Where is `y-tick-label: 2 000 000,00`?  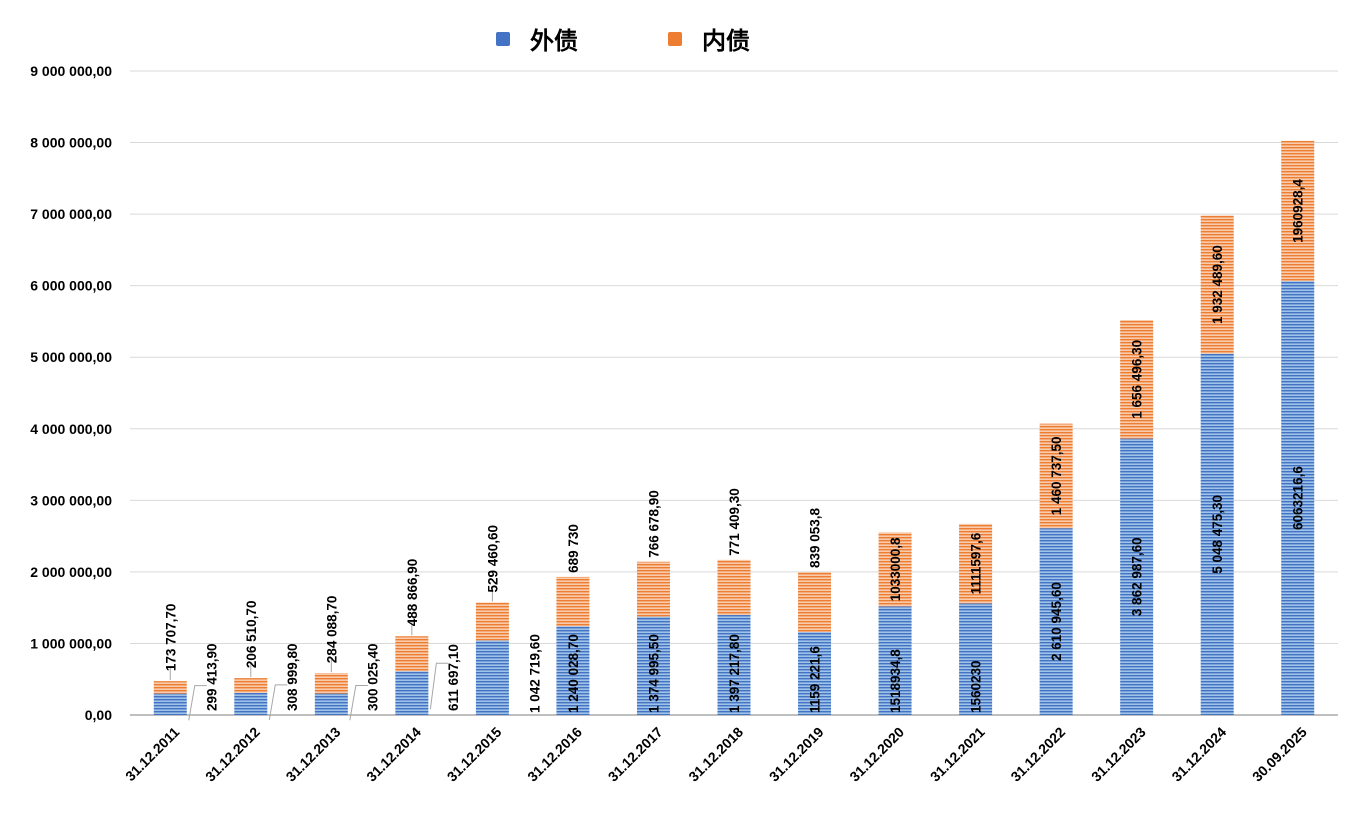 y-tick-label: 2 000 000,00 is located at coordinates (71, 572).